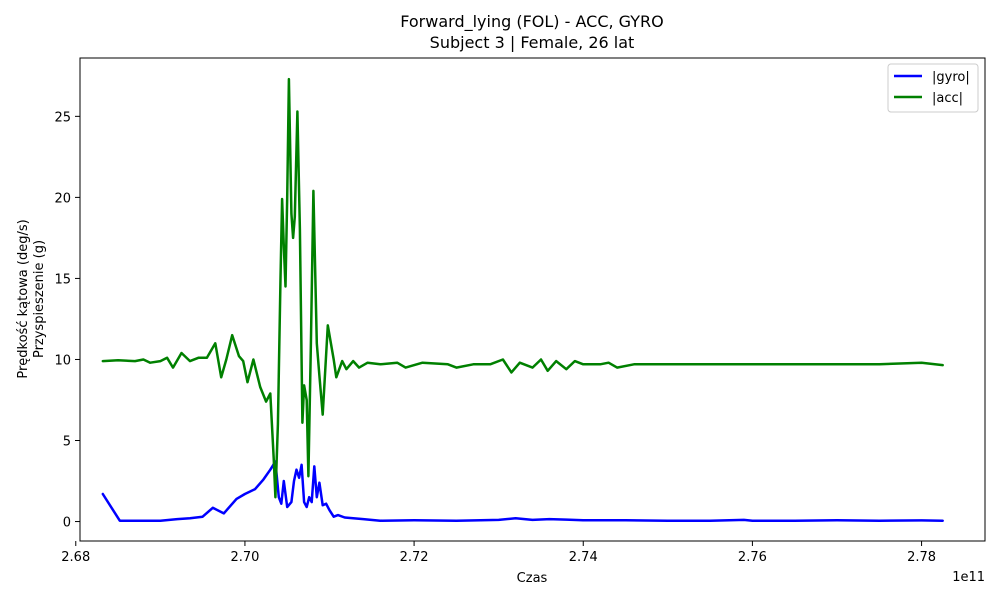 This screenshot has height=600, width=1000. Describe the element at coordinates (67, 523) in the screenshot. I see `y-tick-label: 0` at that location.